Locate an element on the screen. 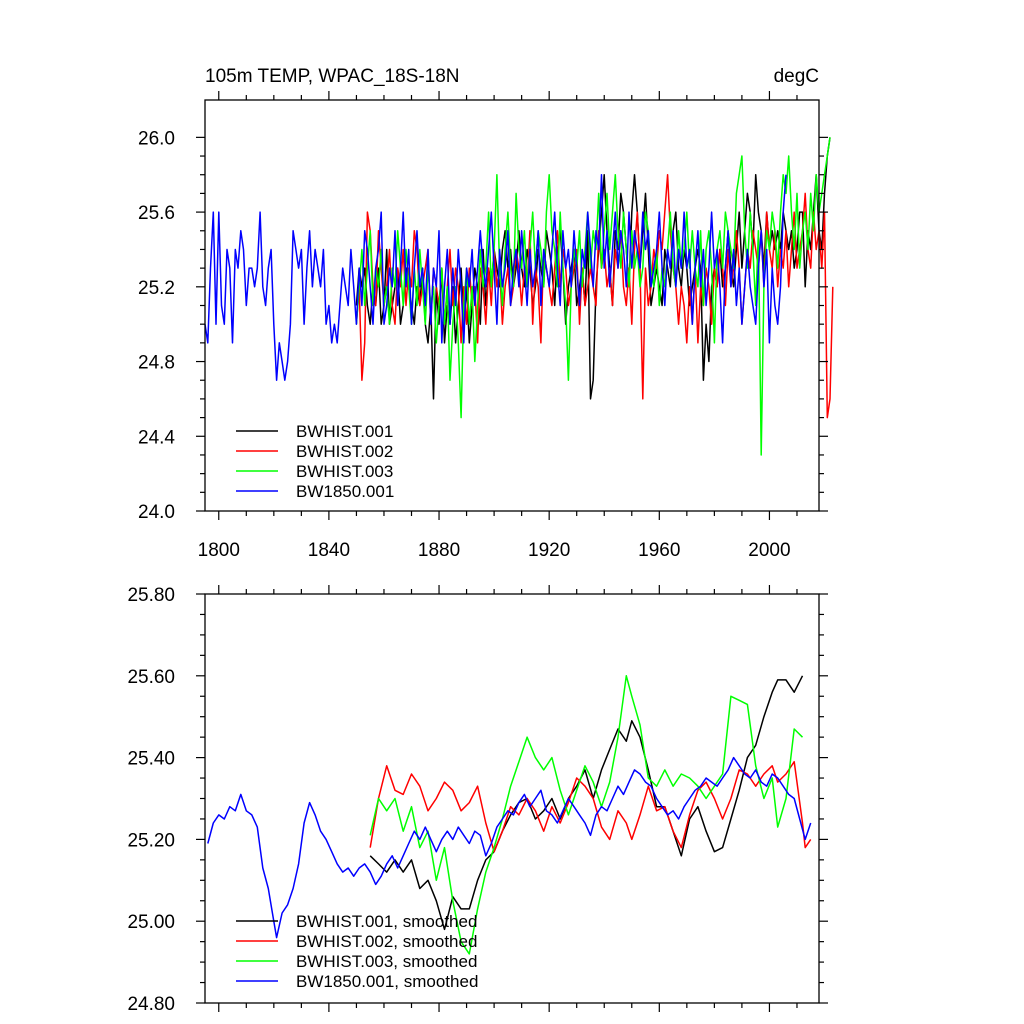 The width and height of the screenshot is (1024, 1024). legend-label: BWHIST.001 is located at coordinates (344, 431).